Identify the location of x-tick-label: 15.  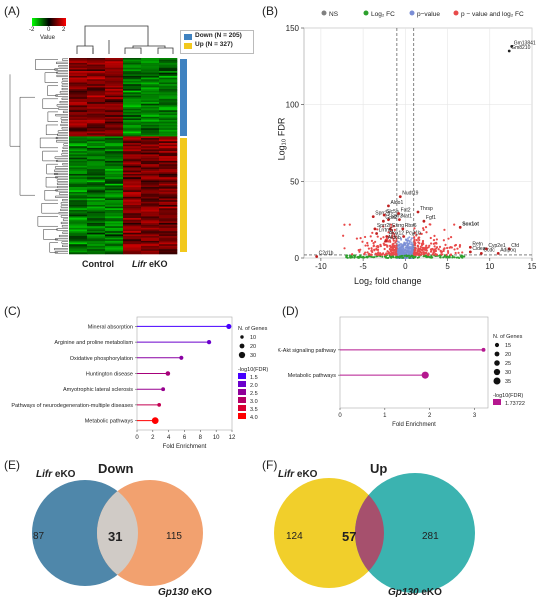
(532, 266).